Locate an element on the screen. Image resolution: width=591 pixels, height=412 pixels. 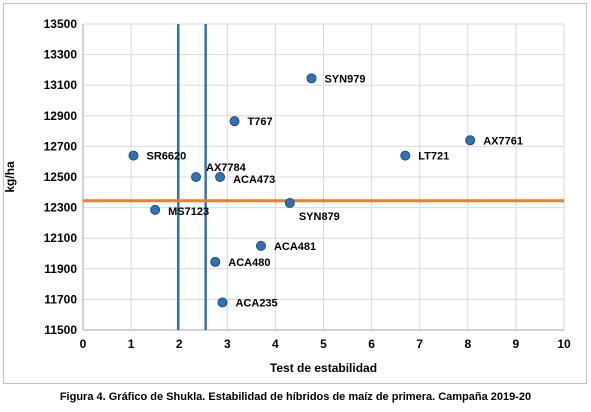
point-label: AX7761 is located at coordinates (503, 141).